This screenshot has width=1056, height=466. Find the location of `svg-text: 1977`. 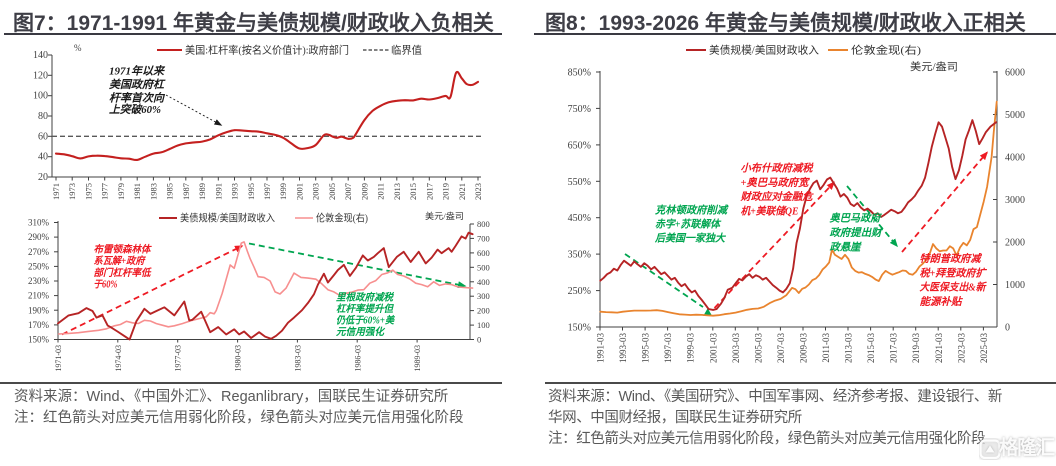

svg-text: 1977 is located at coordinates (105, 191).